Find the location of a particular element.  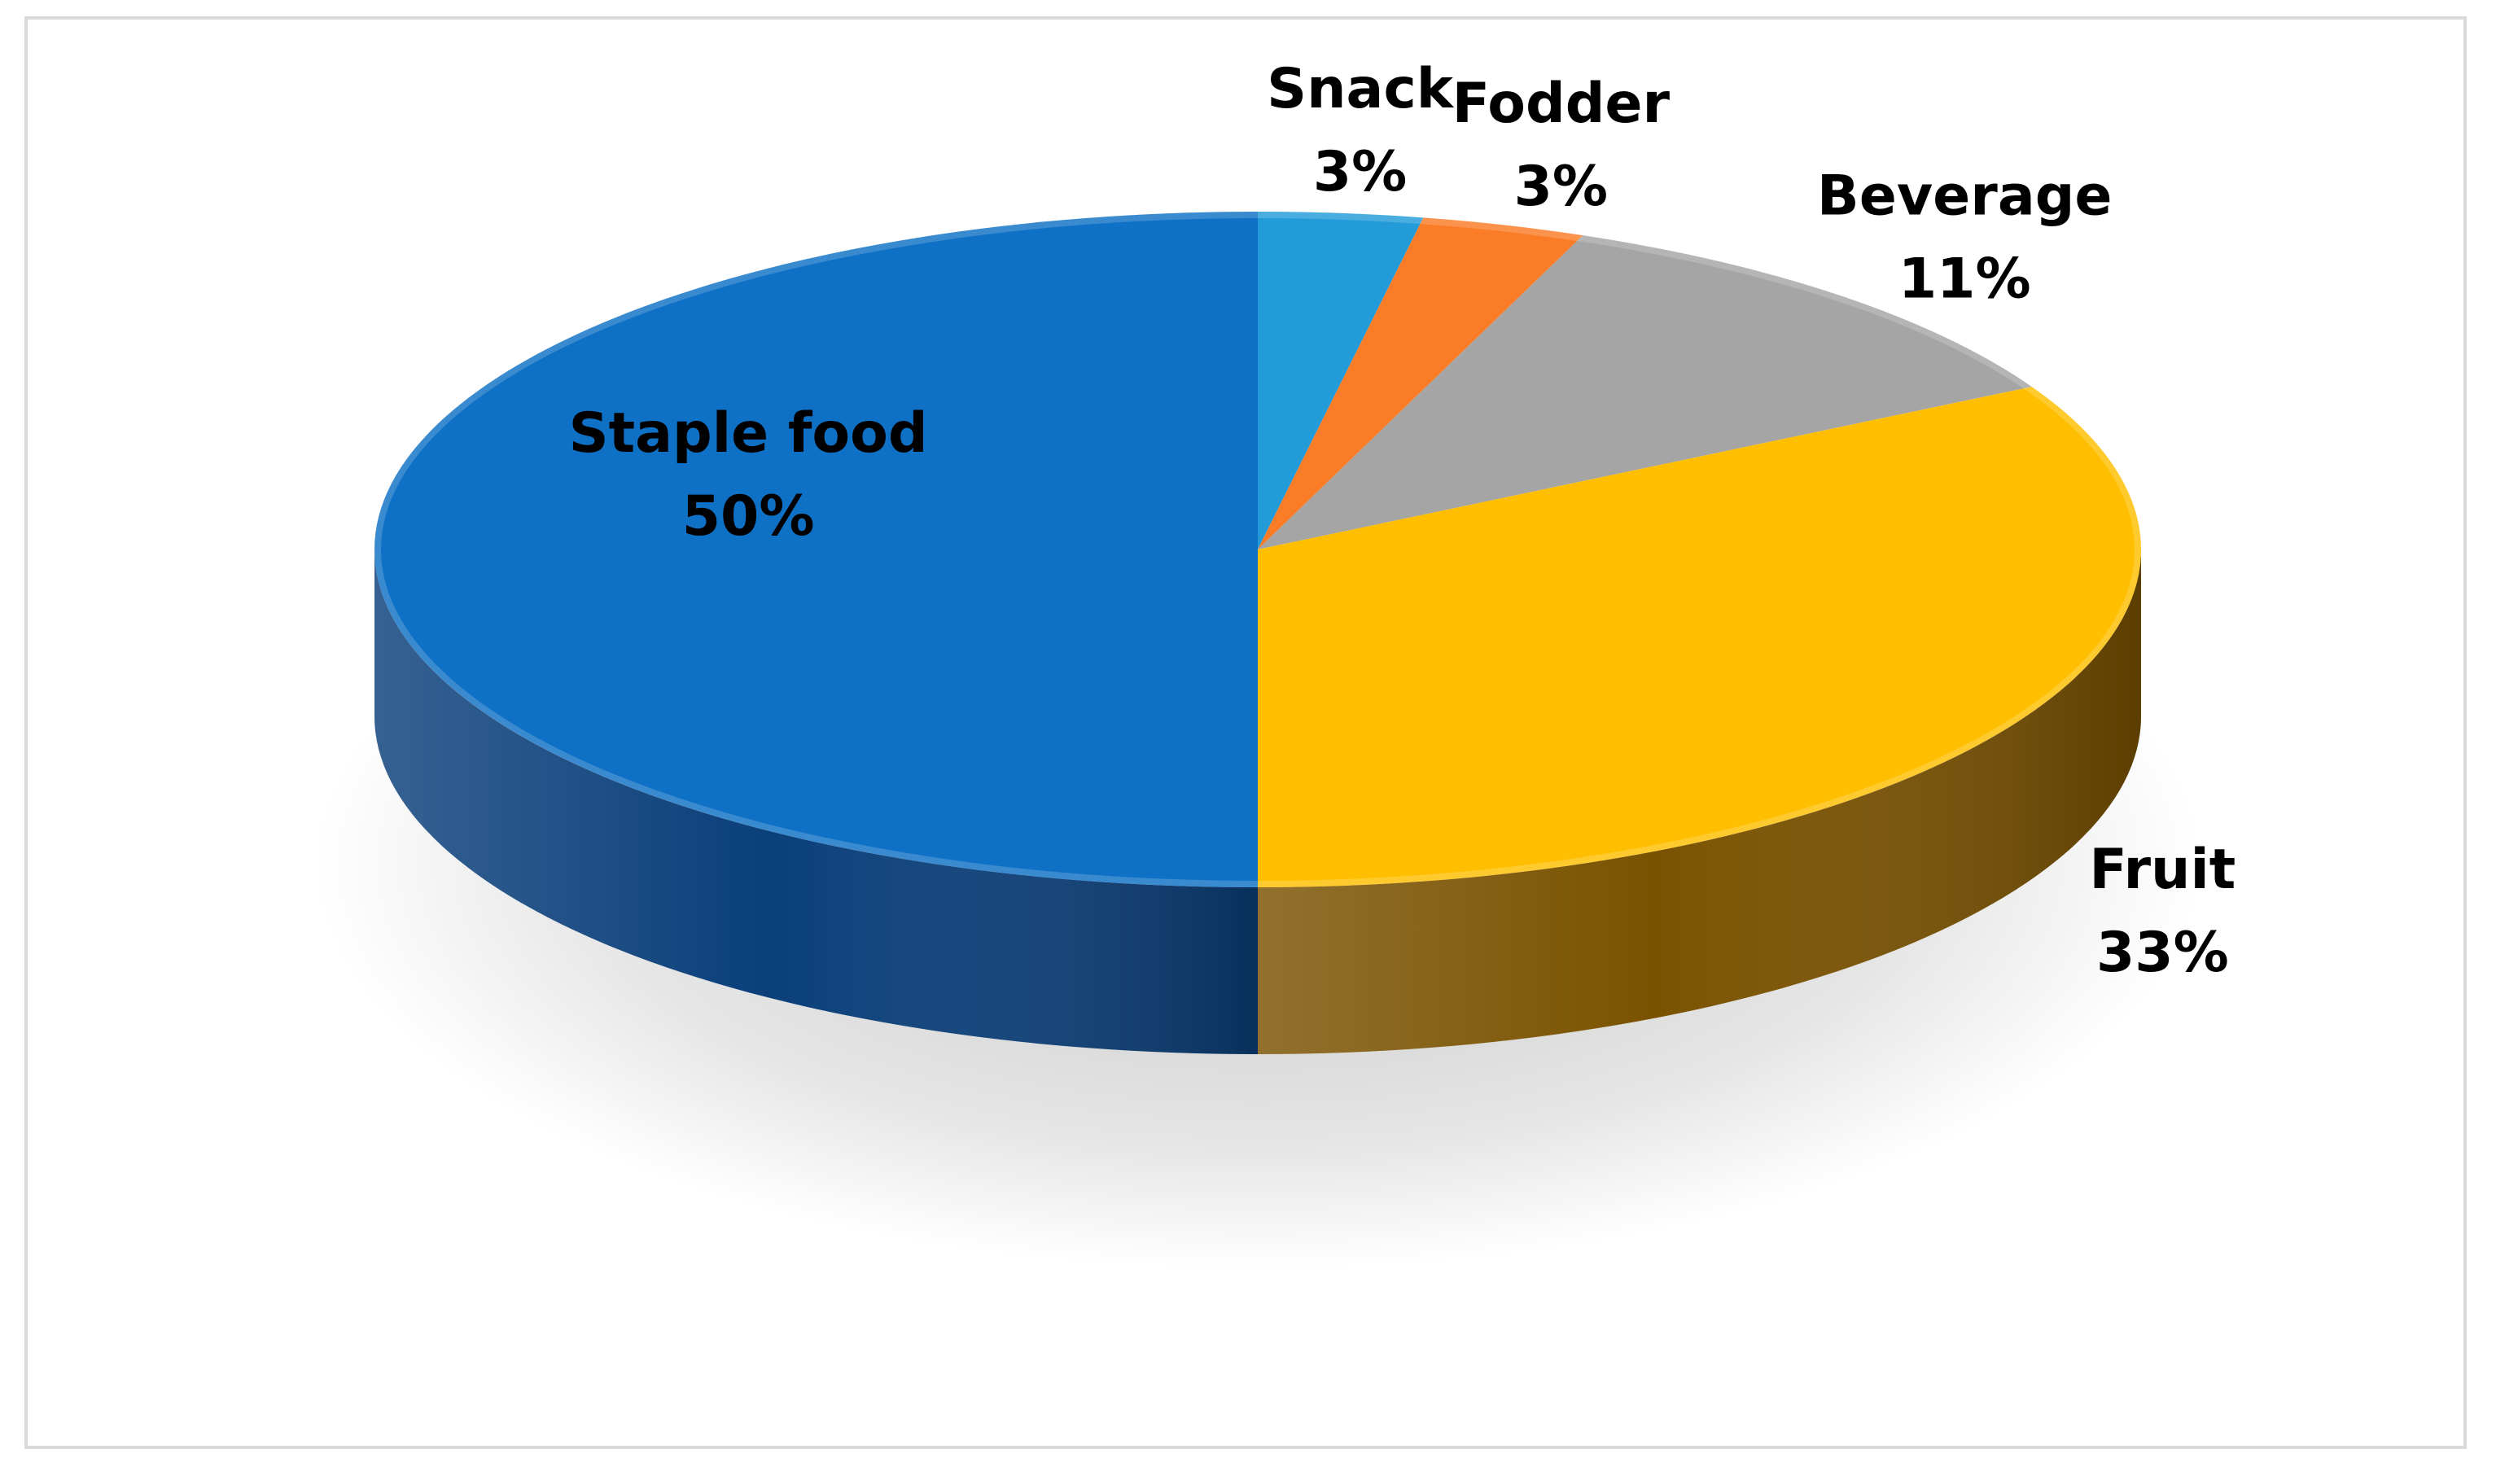

data-label-fruit: Fruit 33% is located at coordinates (2162, 911).